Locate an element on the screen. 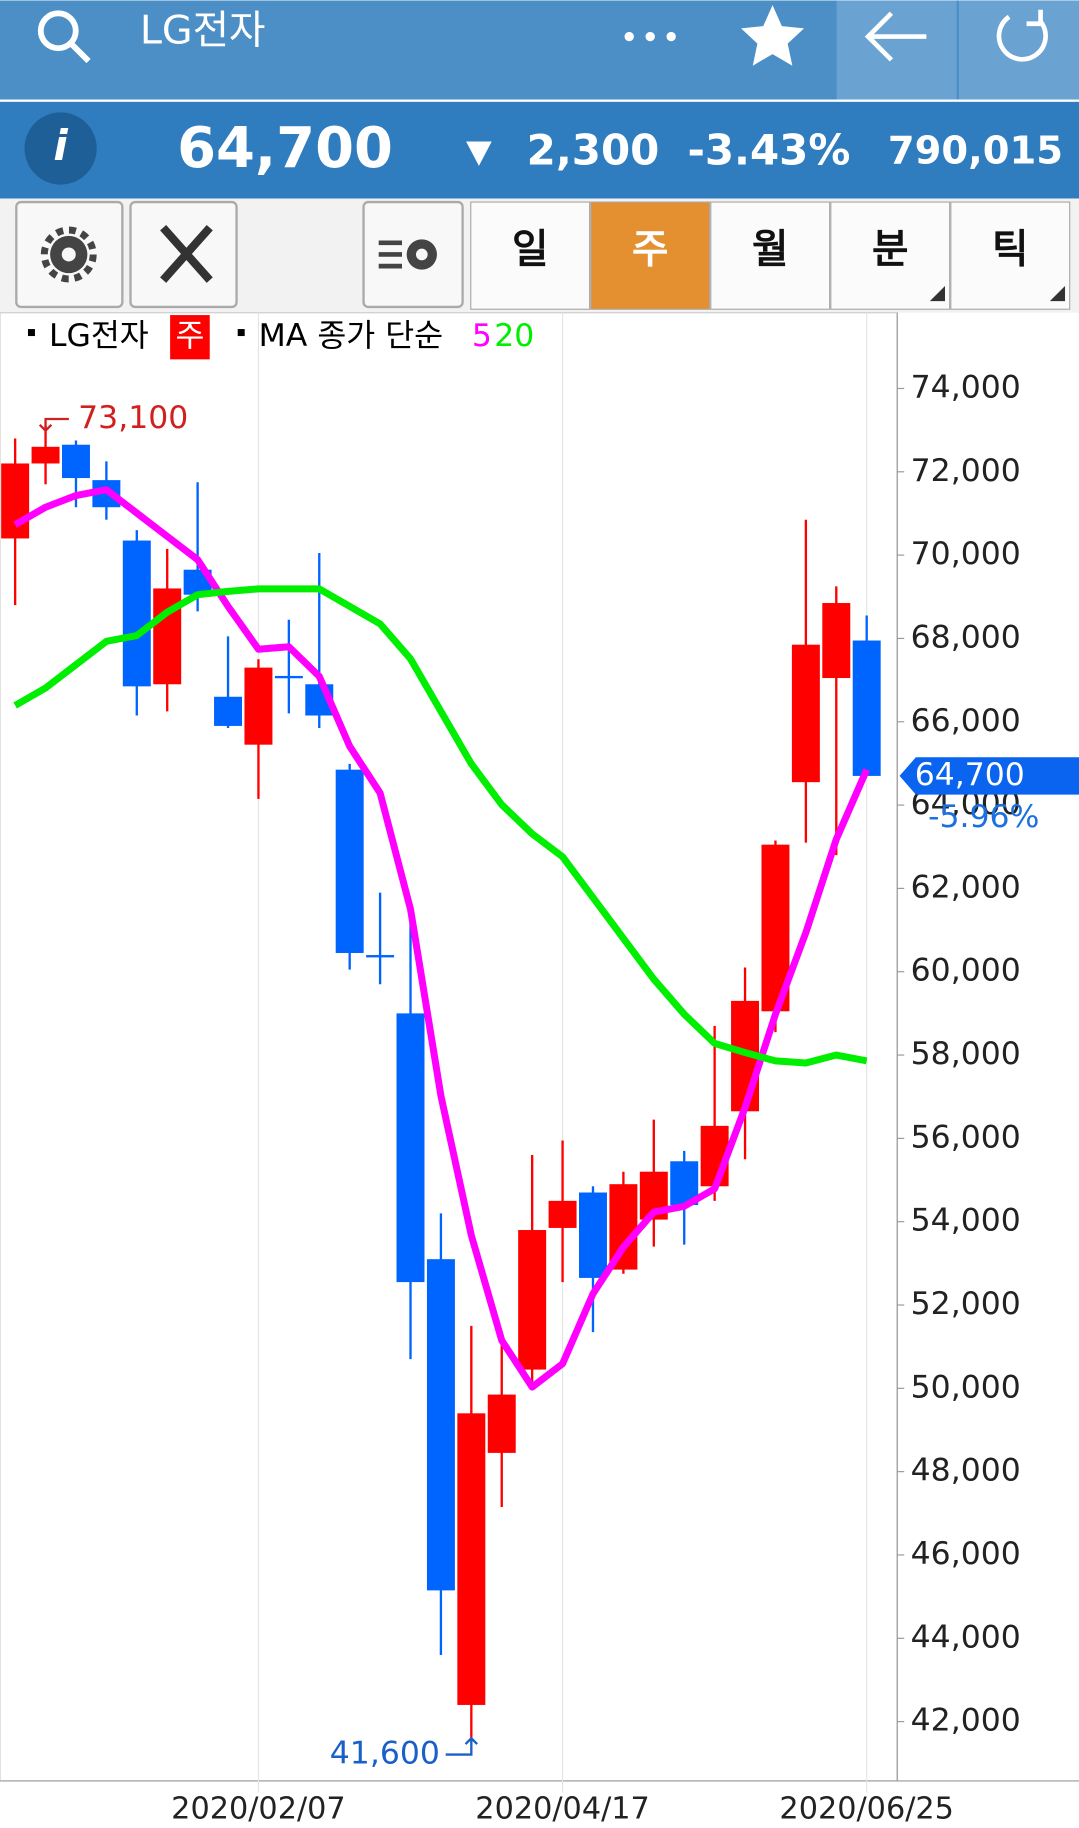 This screenshot has height=1828, width=1079. change-percent: -3.43% is located at coordinates (768, 150).